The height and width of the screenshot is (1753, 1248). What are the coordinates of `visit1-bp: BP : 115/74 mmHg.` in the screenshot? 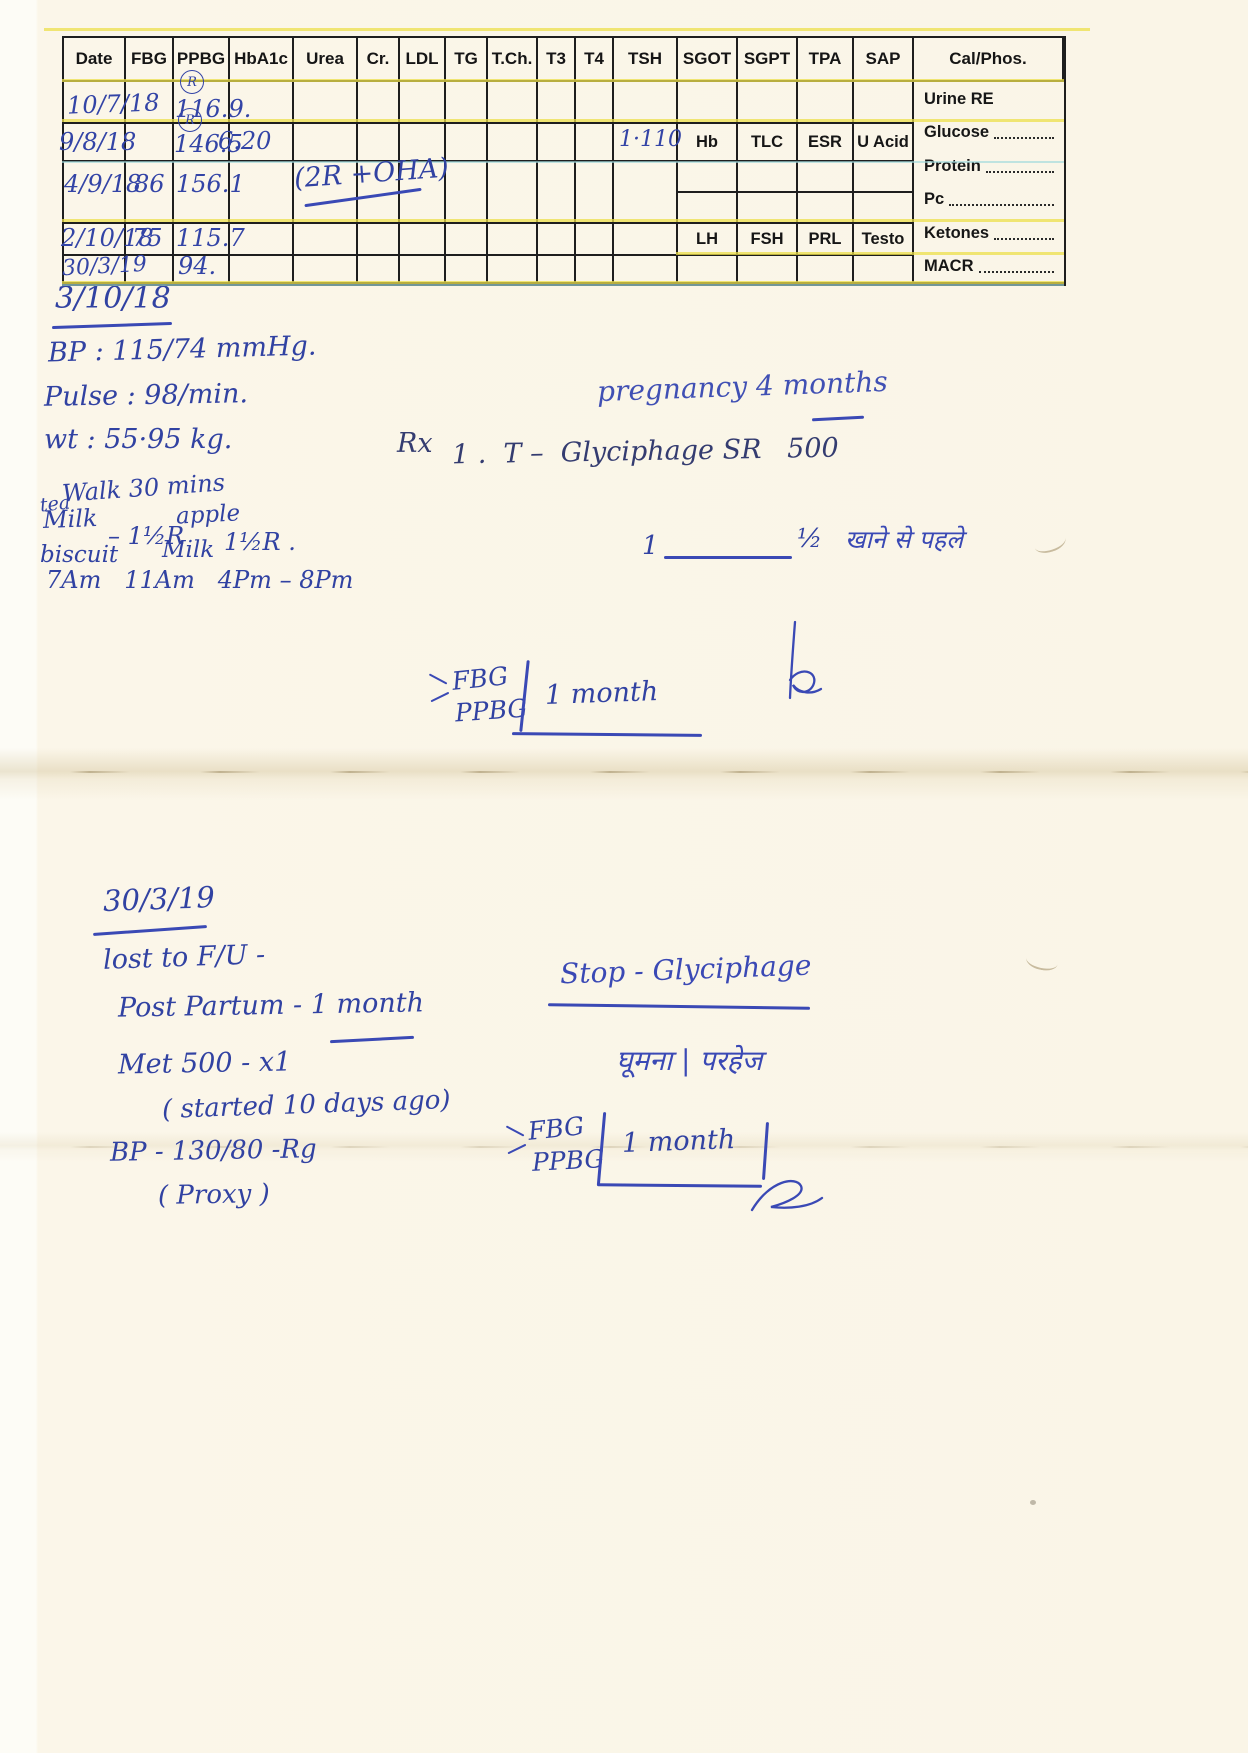 It's located at (182, 349).